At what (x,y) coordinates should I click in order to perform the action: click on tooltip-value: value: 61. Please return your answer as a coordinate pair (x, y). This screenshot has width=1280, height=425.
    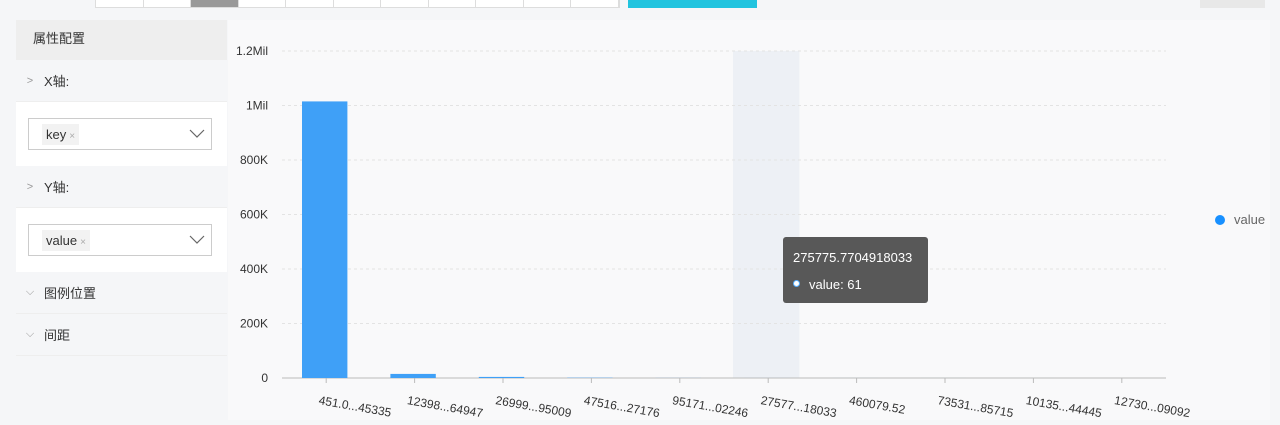
    Looking at the image, I should click on (835, 284).